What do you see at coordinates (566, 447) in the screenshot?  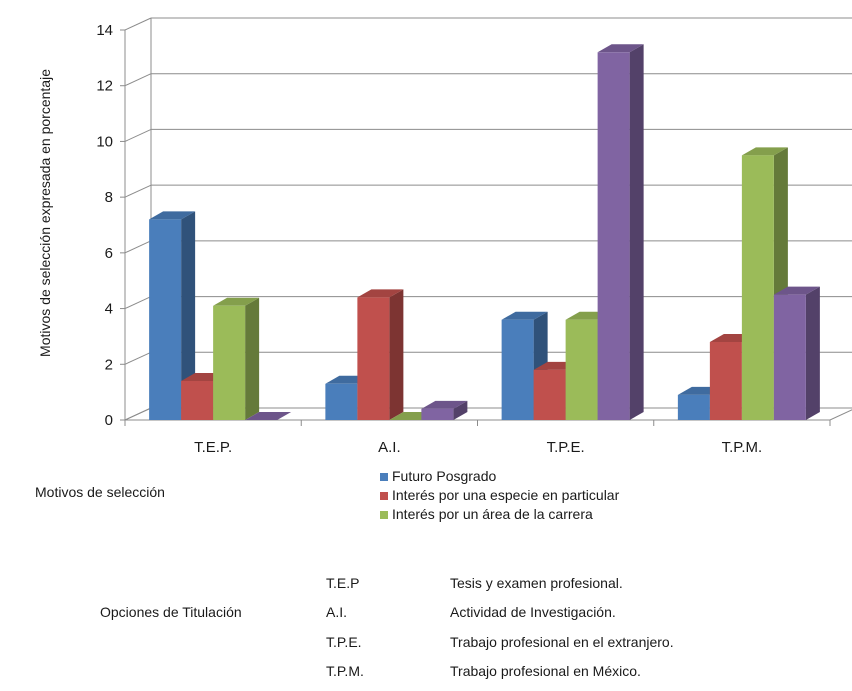 I see `x-tick-label: T.P.E.` at bounding box center [566, 447].